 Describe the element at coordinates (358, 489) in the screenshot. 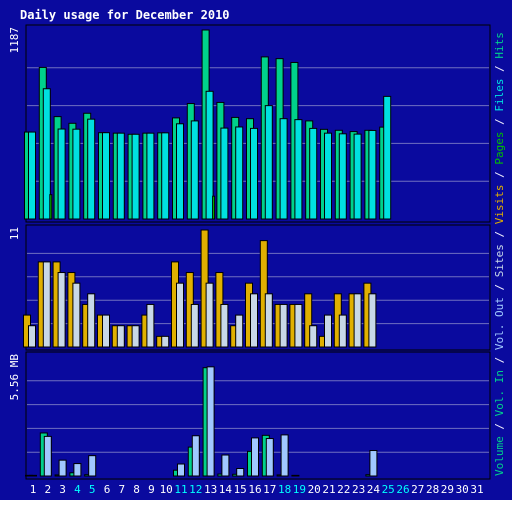

I see `day-label-23: 23` at that location.